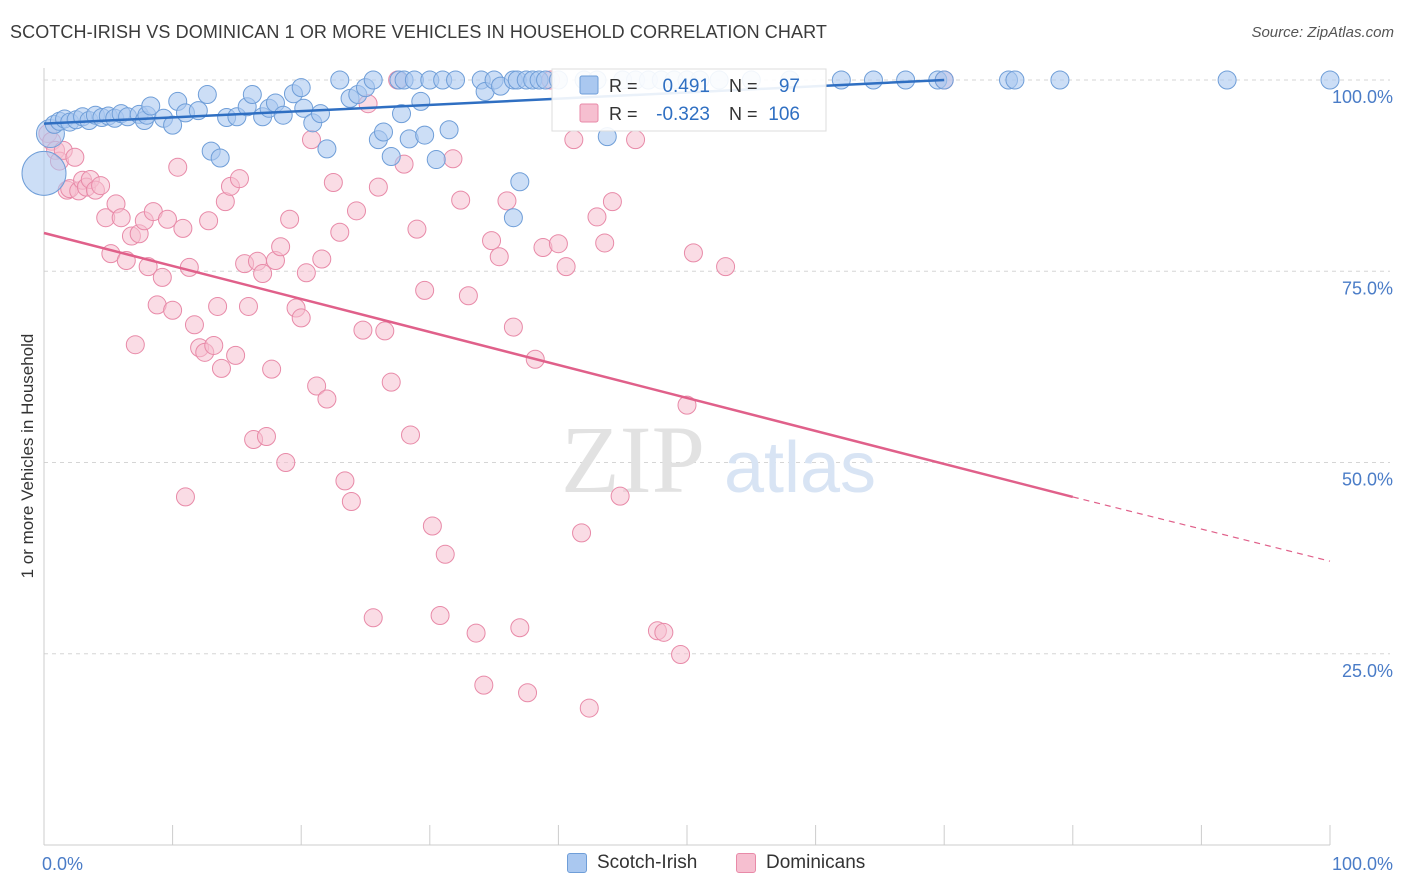 This screenshot has width=1406, height=892. I want to click on stats-legend: R = 0.491 N = 97 R = -0.323 N = 106, so click(689, 100).